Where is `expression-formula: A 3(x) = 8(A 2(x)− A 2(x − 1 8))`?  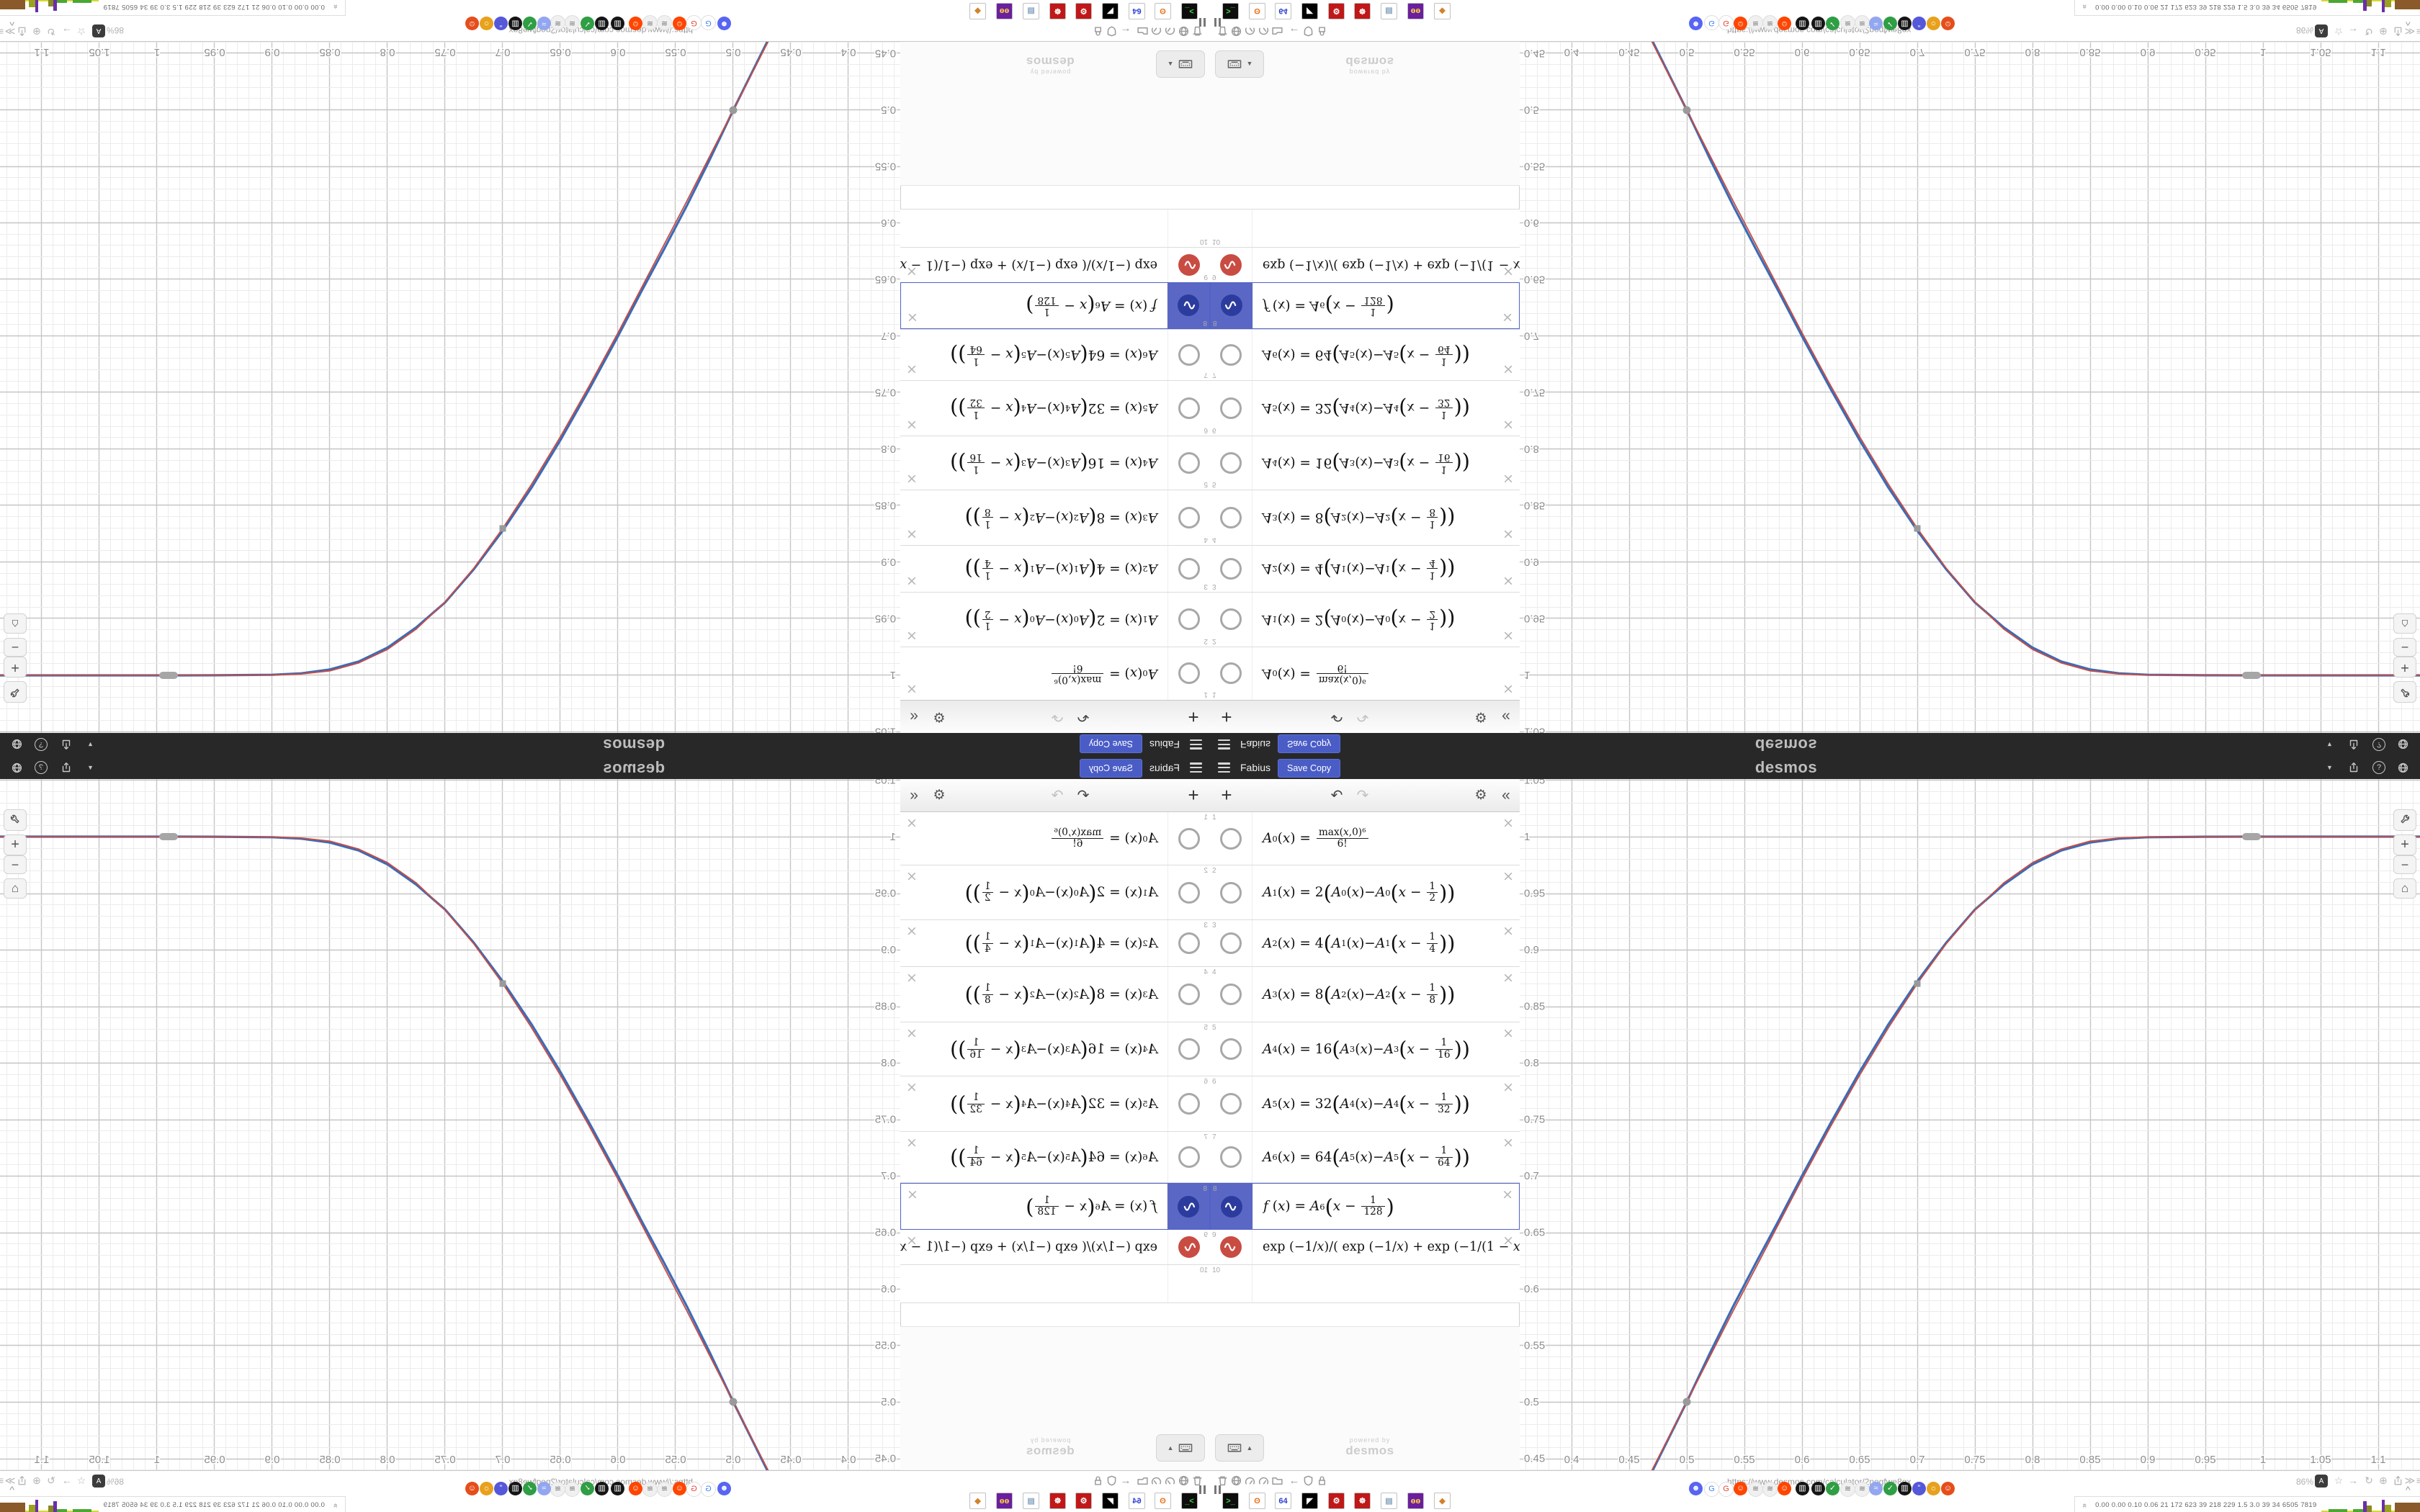
expression-formula: A 3(x) = 8(A 2(x)− A 2(x − 1 8)) is located at coordinates (1386, 994).